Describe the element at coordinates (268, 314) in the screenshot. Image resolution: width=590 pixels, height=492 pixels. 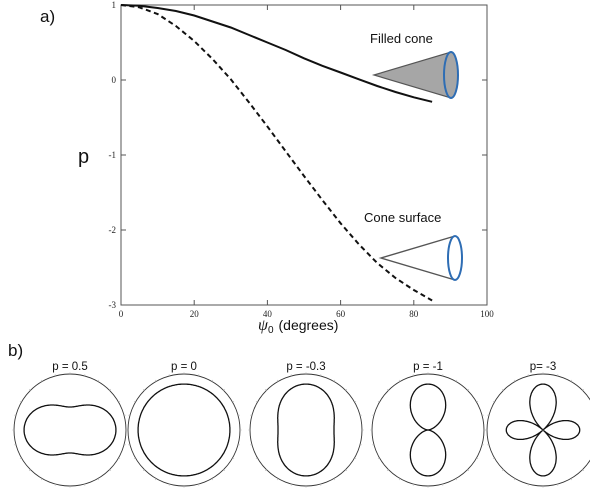
I see `x-tick-label: 40` at that location.